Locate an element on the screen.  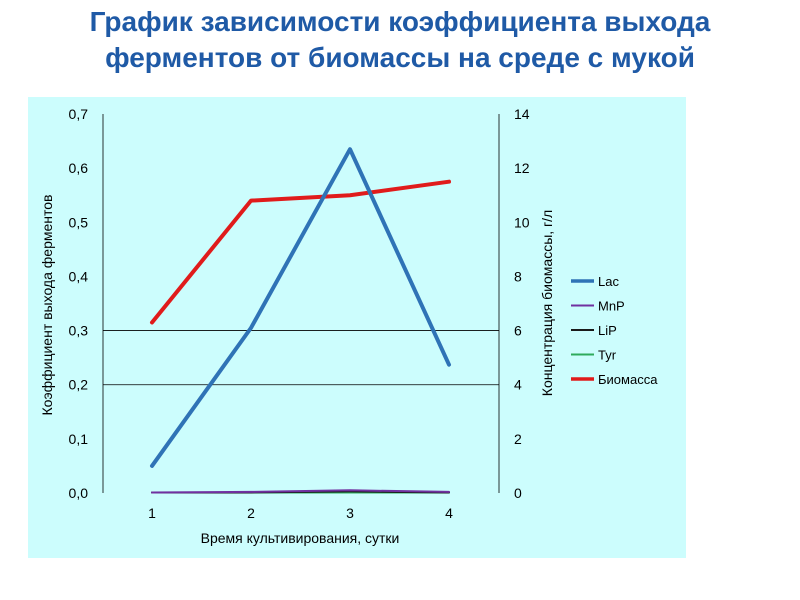
x-axis-ticks: 1 2 3 4 is located at coordinates (300, 513).